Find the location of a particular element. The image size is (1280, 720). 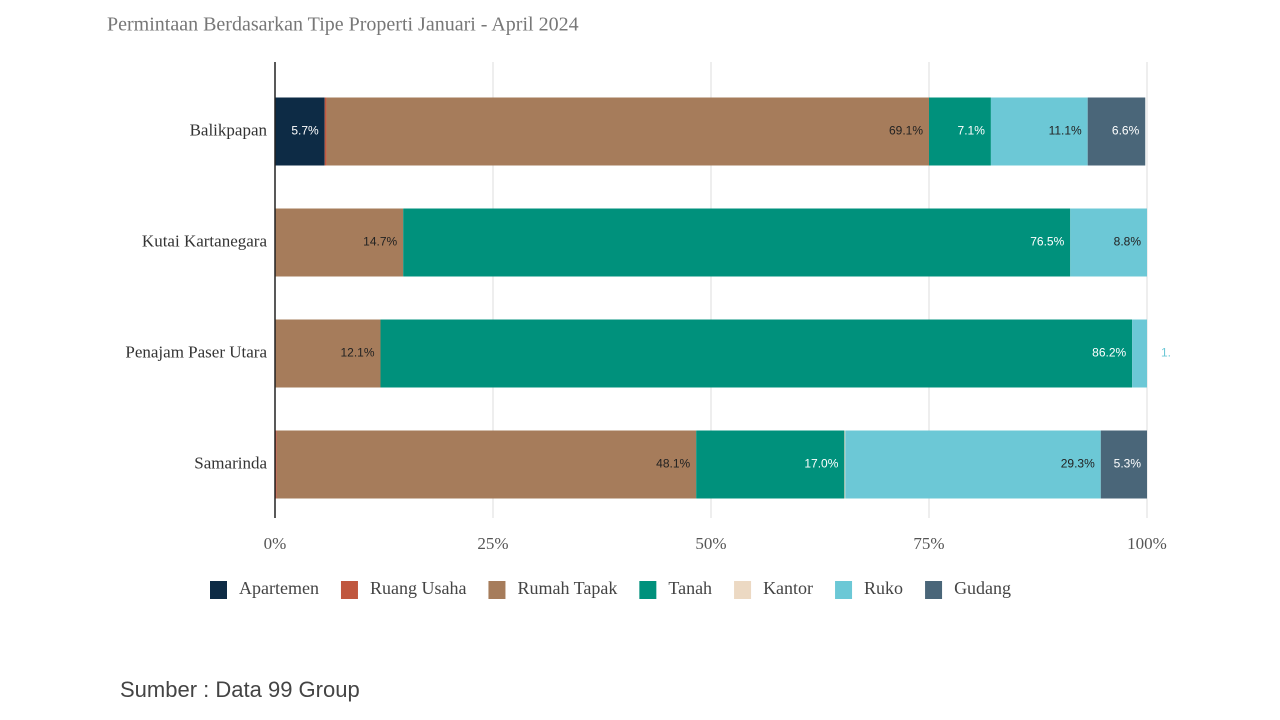

y-tick-label: Balikpapan is located at coordinates (229, 129).